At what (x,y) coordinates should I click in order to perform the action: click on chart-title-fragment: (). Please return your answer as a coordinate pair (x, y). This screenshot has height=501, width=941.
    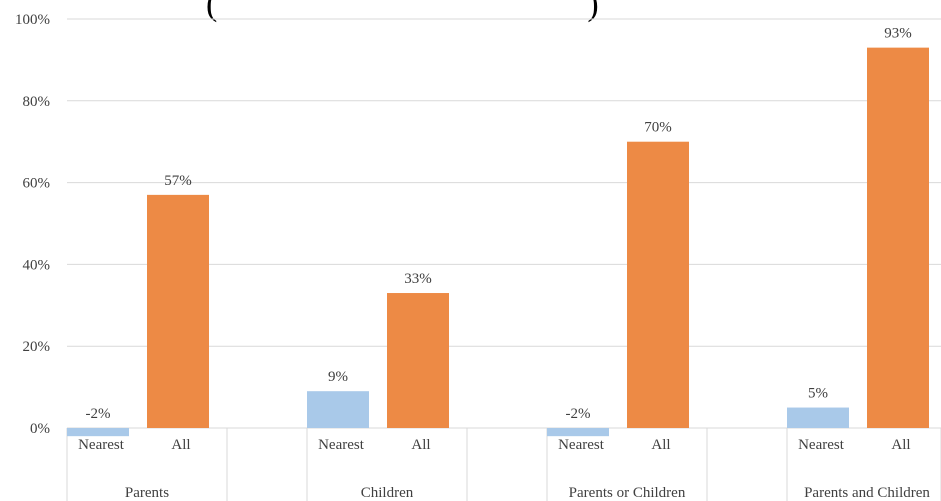
    Looking at the image, I should click on (402, 12).